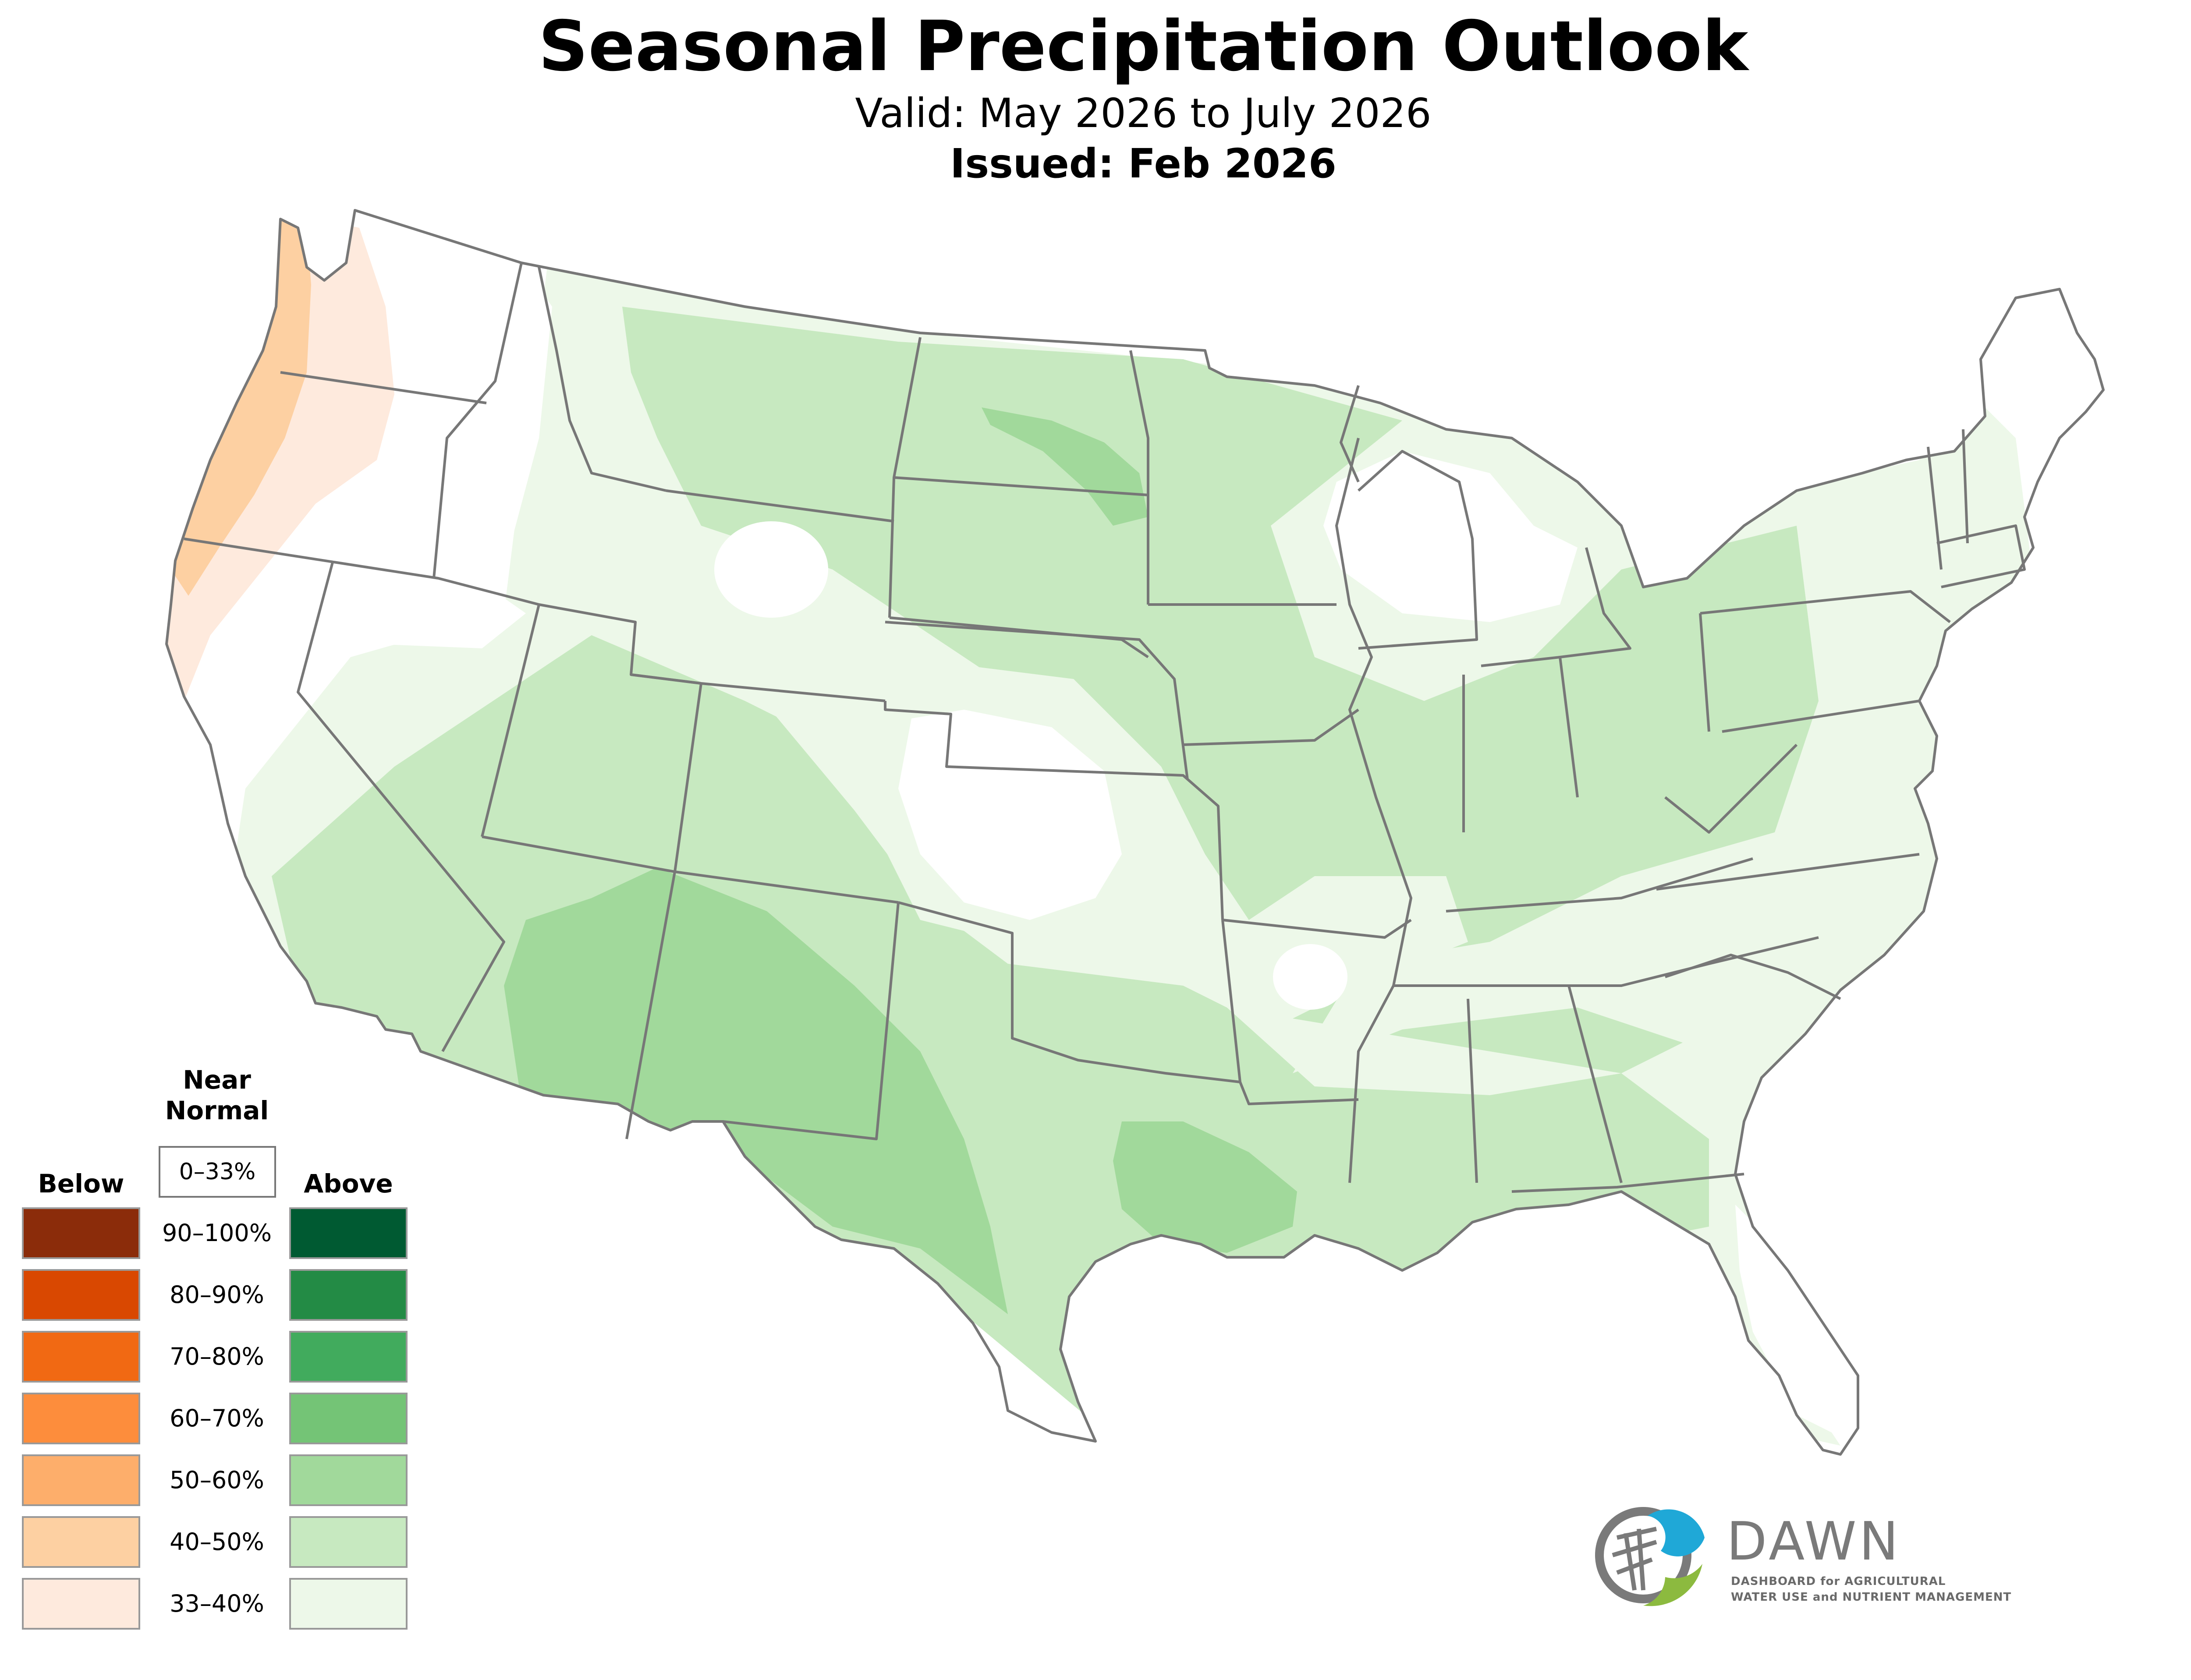  Describe the element at coordinates (1981, 556) in the screenshot. I see `boundary-new-england` at that location.